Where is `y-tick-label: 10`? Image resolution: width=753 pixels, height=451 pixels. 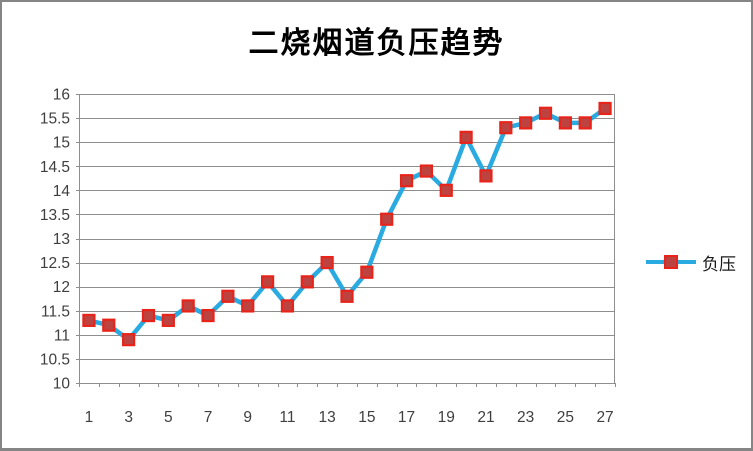 y-tick-label: 10 is located at coordinates (62, 384).